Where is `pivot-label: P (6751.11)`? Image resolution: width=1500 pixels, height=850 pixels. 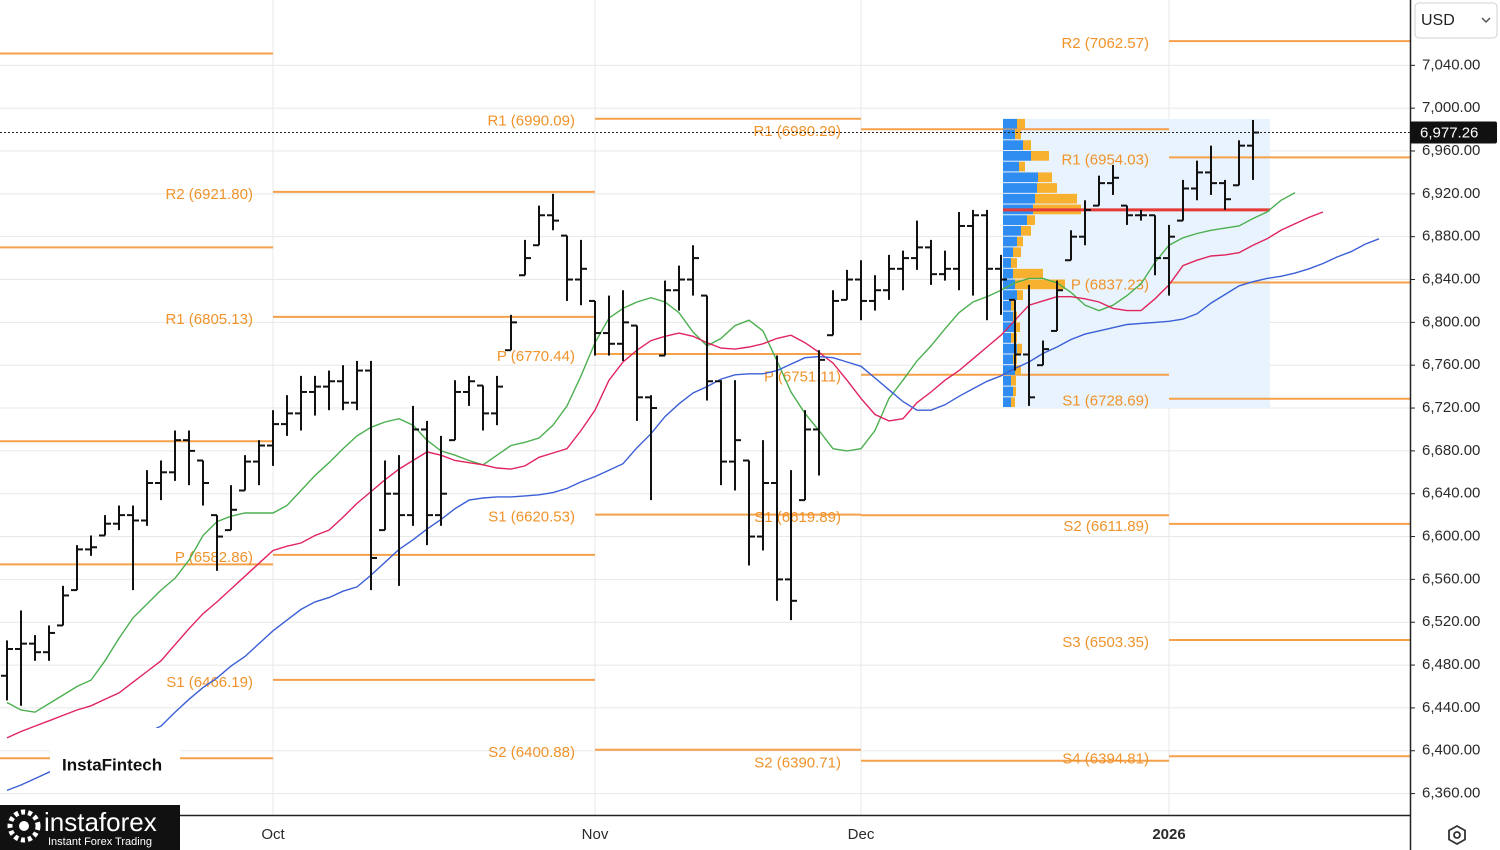
pivot-label: P (6751.11) is located at coordinates (802, 377).